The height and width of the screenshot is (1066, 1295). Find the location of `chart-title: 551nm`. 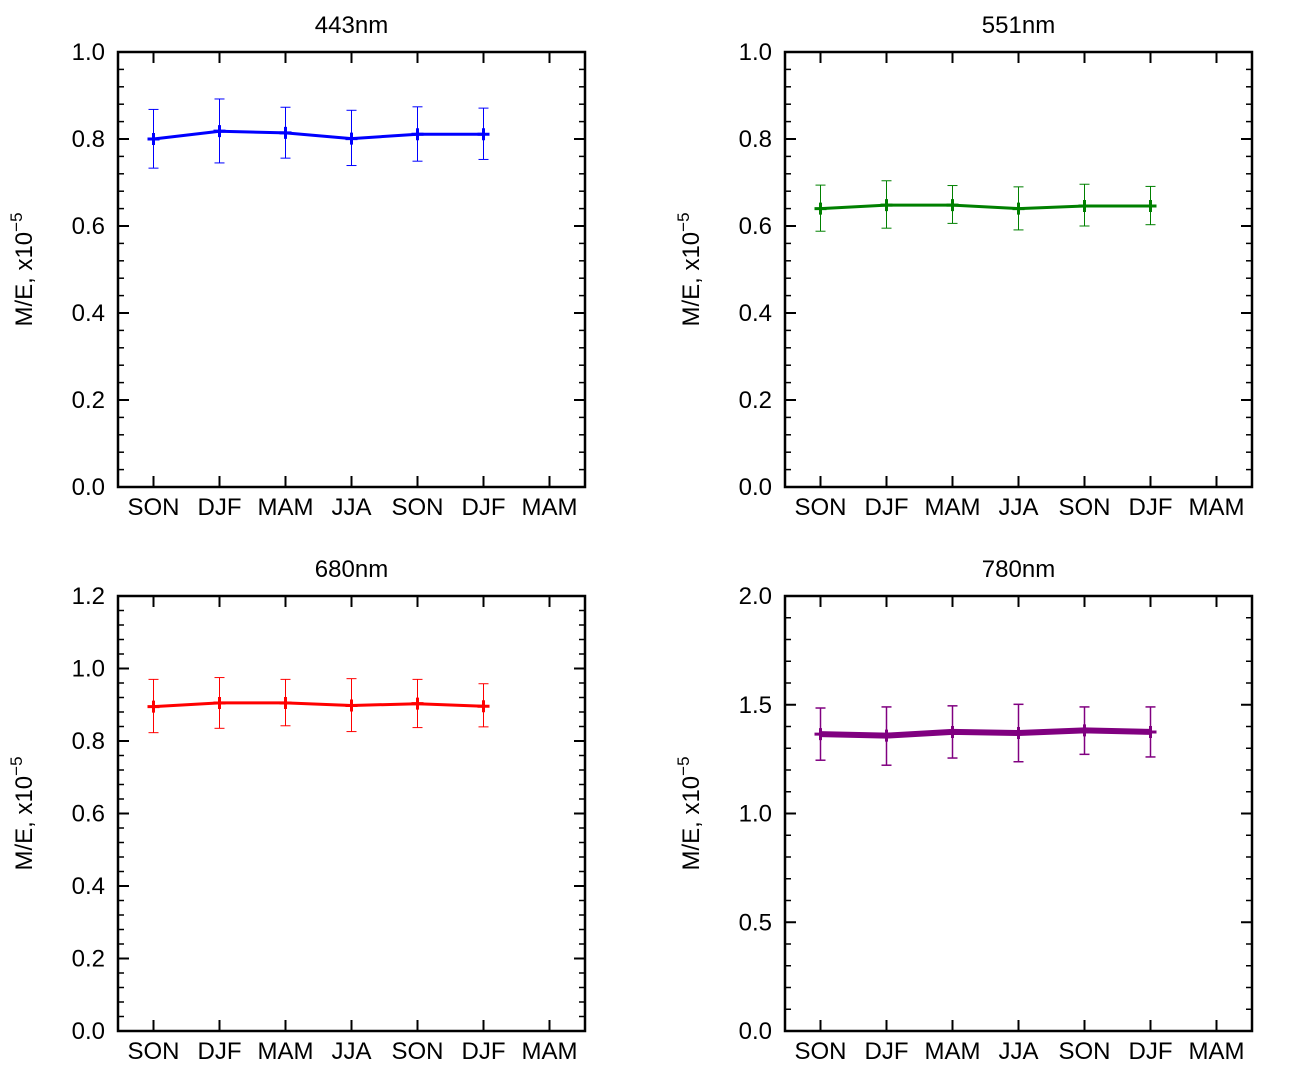

chart-title: 551nm is located at coordinates (1018, 25).